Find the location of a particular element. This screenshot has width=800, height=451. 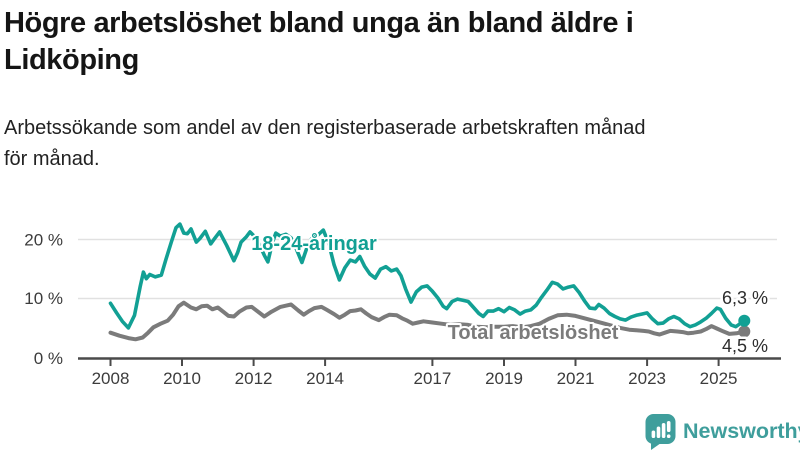

x-axis-label-2023: 2023 is located at coordinates (647, 378).